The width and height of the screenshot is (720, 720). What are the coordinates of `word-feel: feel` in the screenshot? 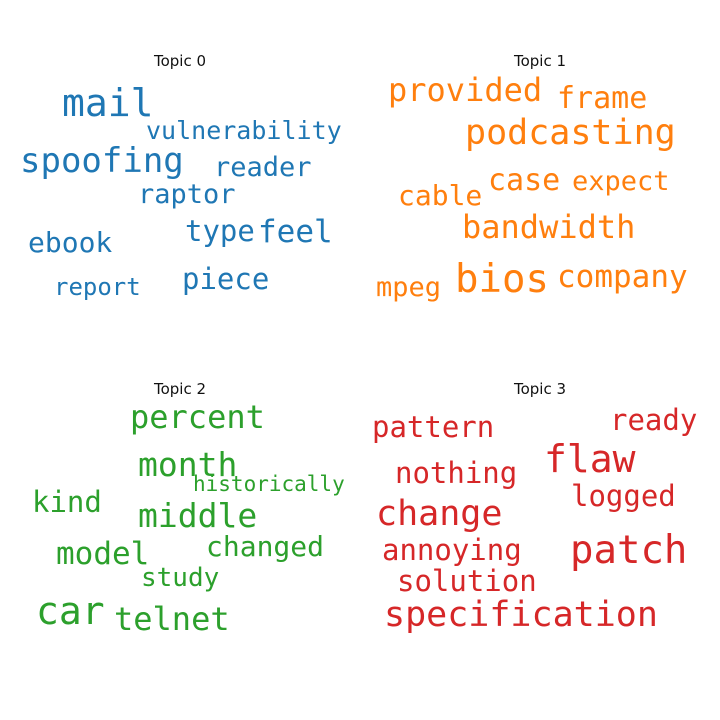 It's located at (295, 232).